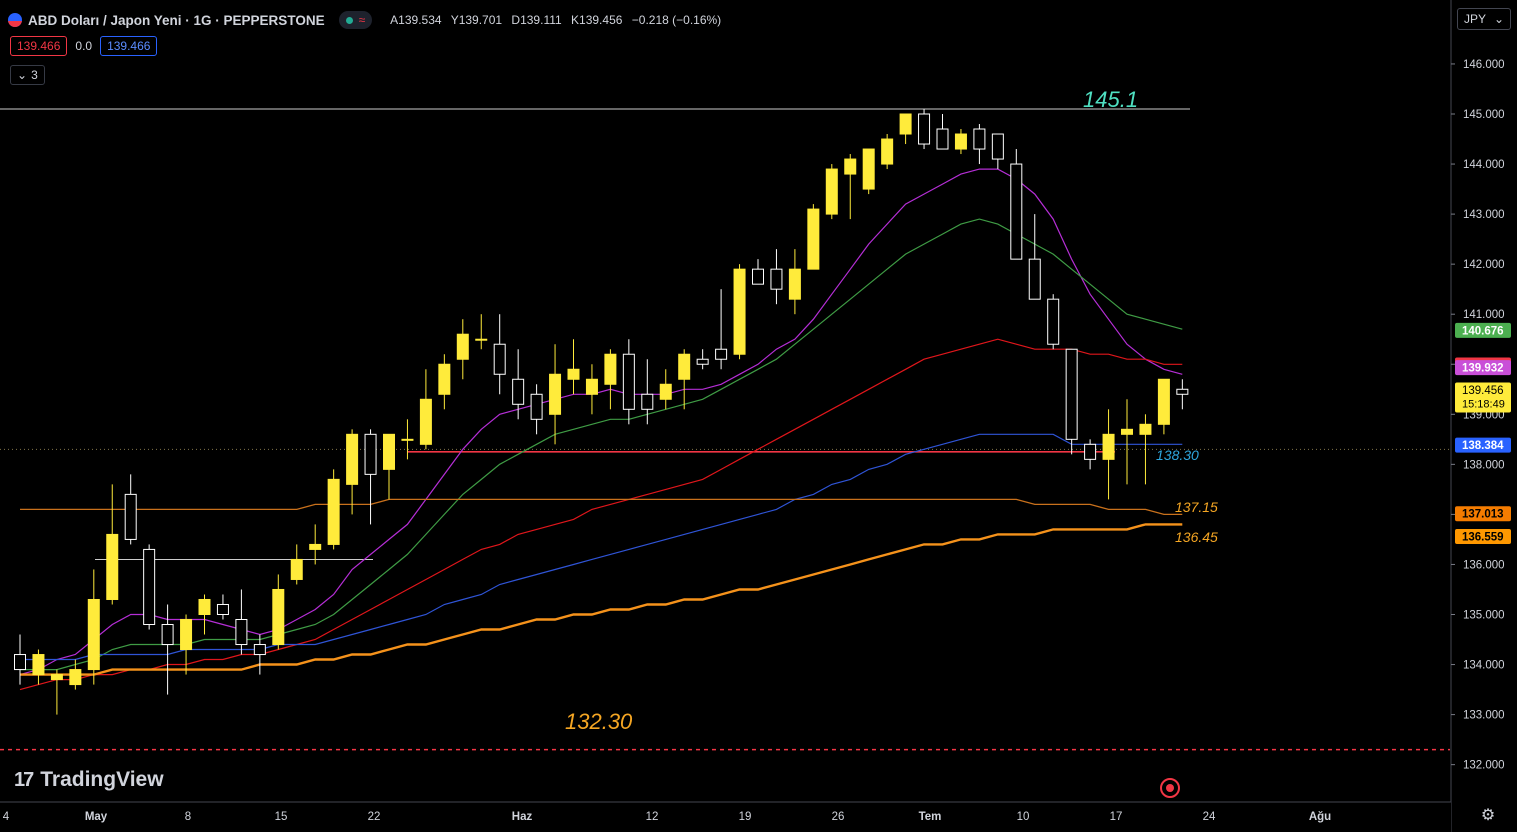  I want to click on x-tick-label: 10, so click(1023, 817).